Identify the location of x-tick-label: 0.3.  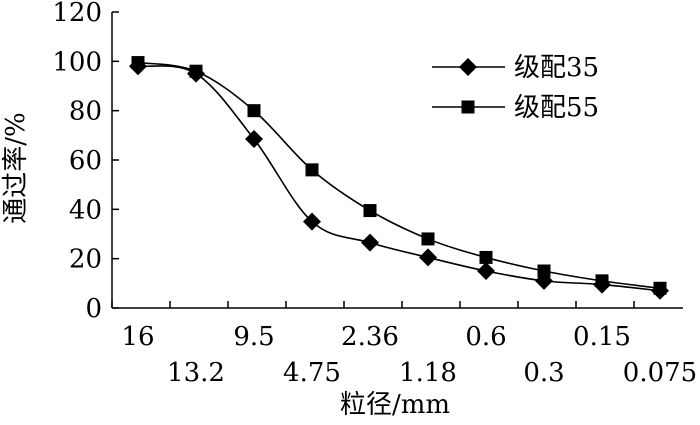
(543, 373).